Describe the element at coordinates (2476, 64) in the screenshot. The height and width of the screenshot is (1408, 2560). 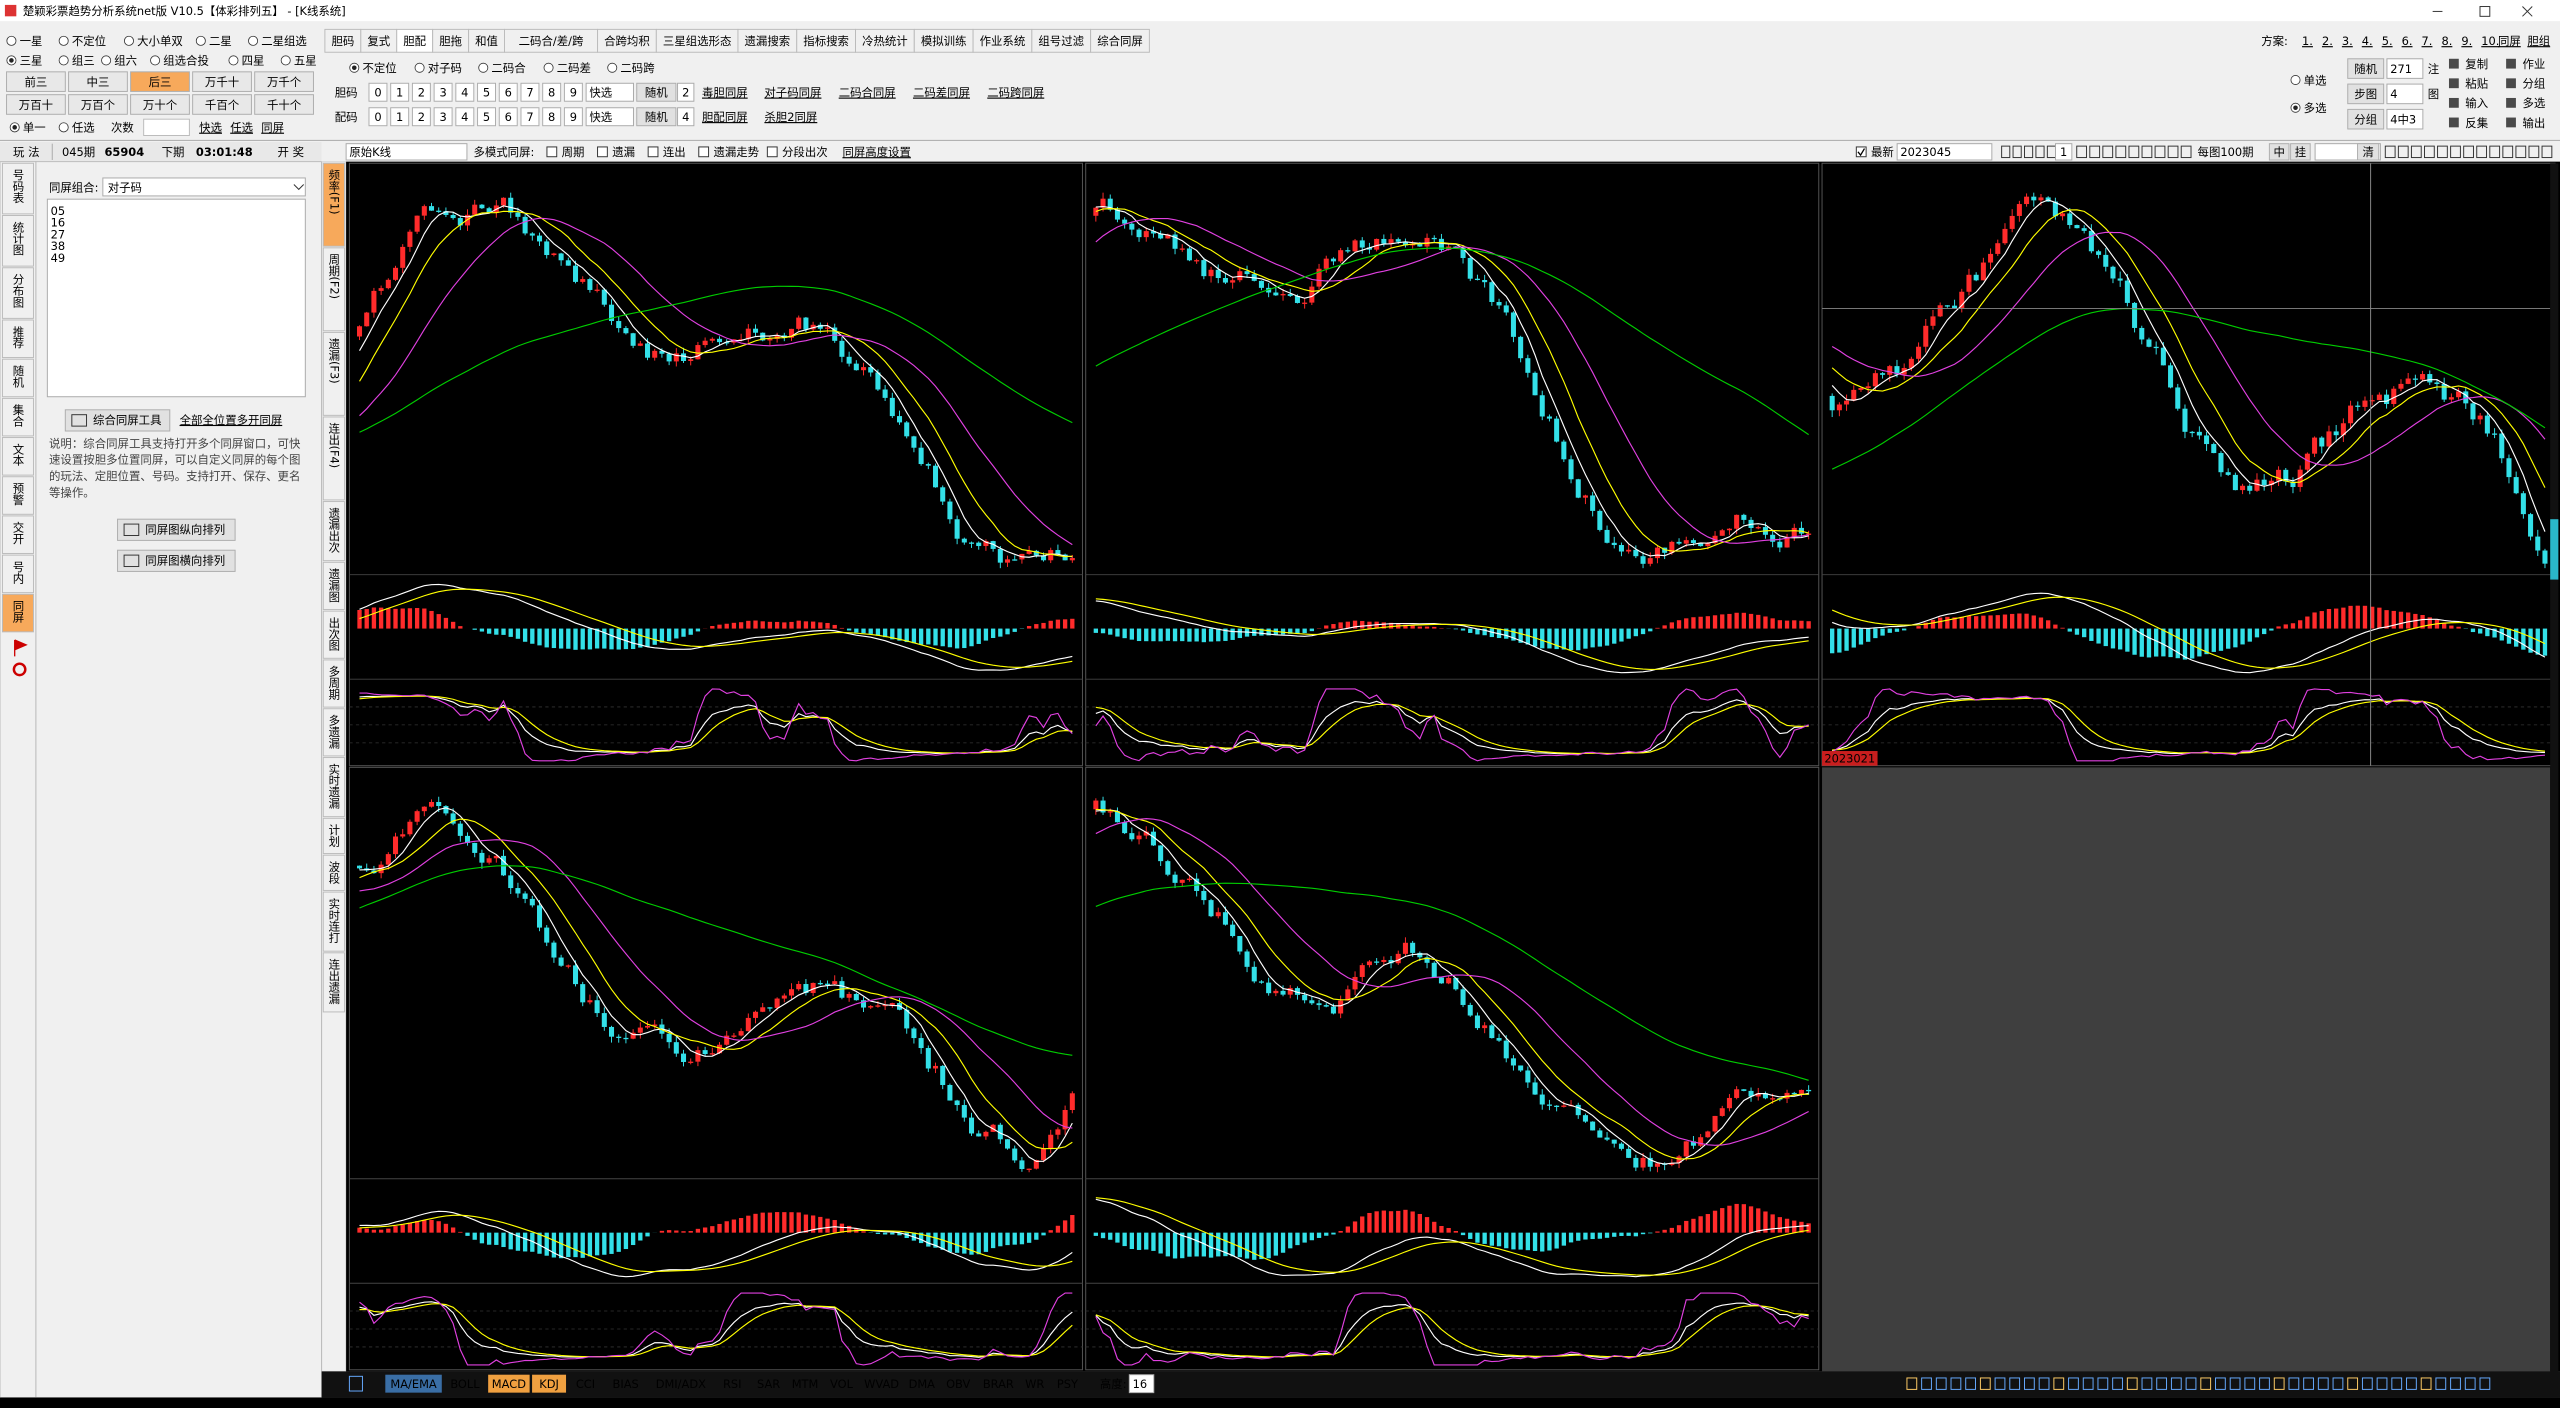
I see `tool-button: 复制` at that location.